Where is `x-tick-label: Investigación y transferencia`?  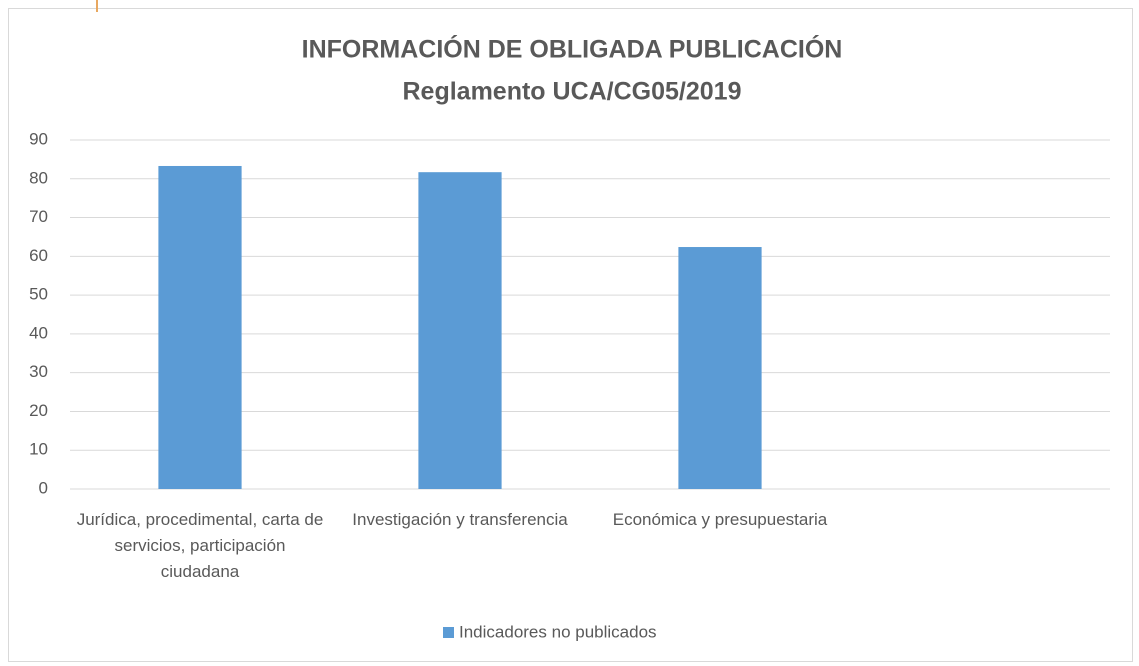
x-tick-label: Investigación y transferencia is located at coordinates (460, 519).